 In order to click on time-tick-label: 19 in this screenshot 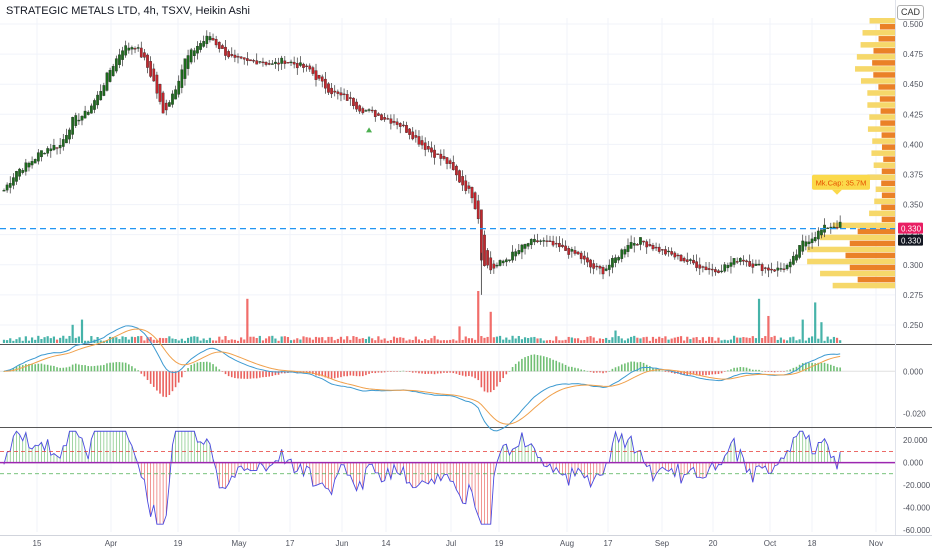, I will do `click(499, 543)`.